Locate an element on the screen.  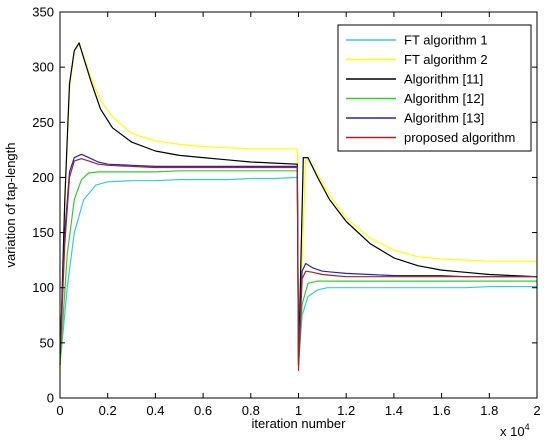
legend-label-4: Algorithm [12] is located at coordinates (444, 98).